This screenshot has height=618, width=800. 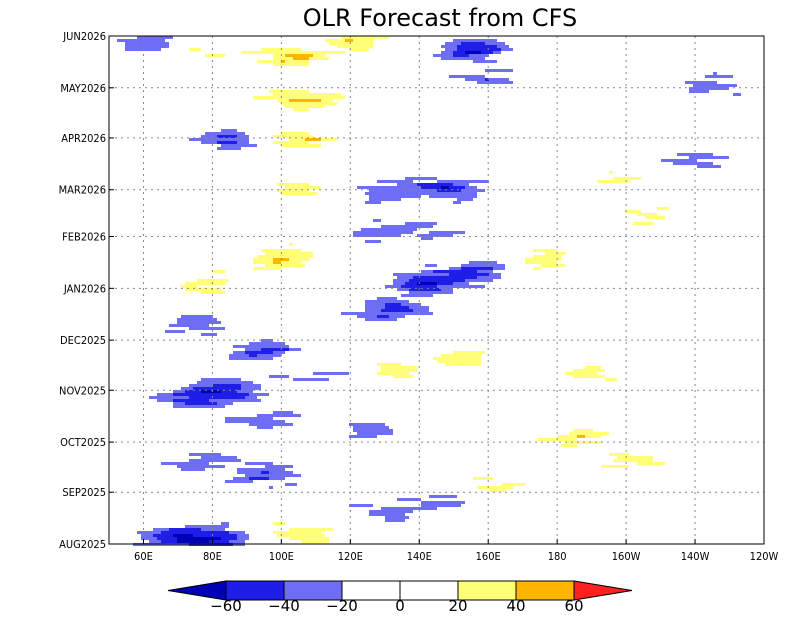 I want to click on y-tick-label: OCT2025, so click(x=83, y=442).